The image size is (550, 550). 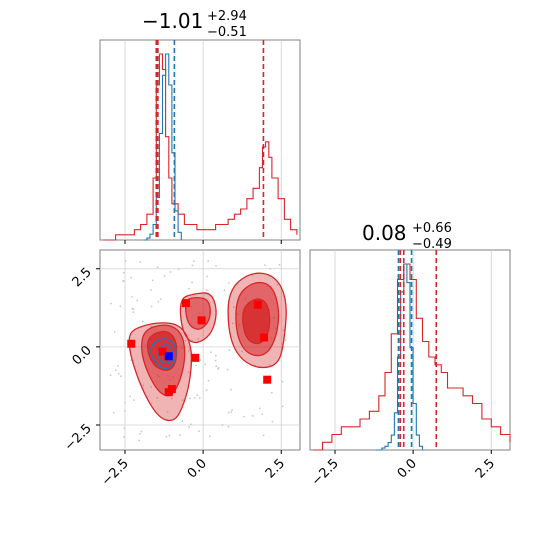 I want to click on marginal-1-red-hist, so click(x=200, y=147).